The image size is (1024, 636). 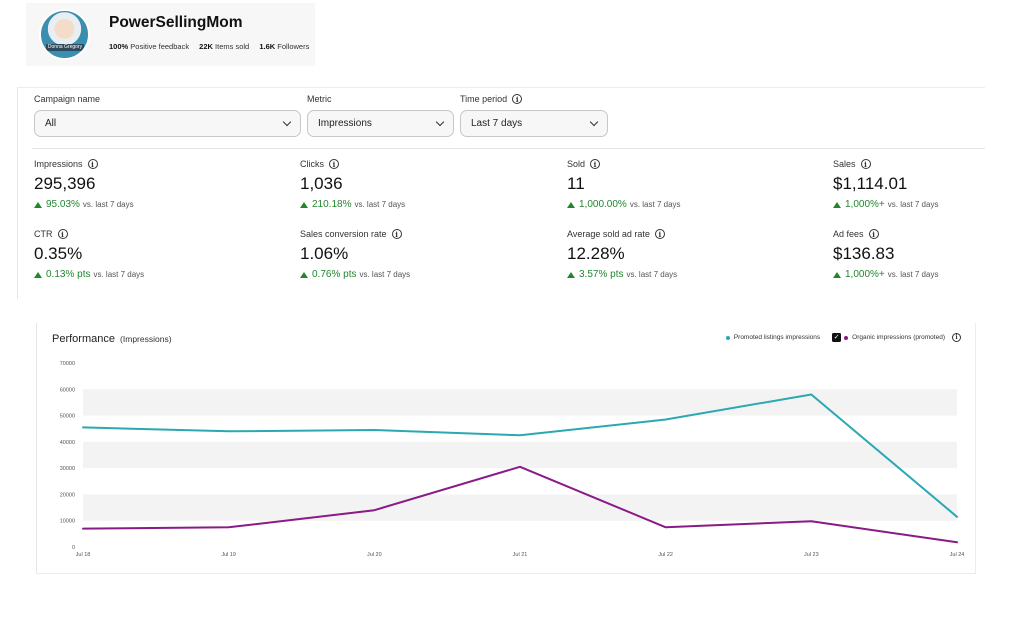 I want to click on metric-value: 1.06%, so click(x=324, y=253).